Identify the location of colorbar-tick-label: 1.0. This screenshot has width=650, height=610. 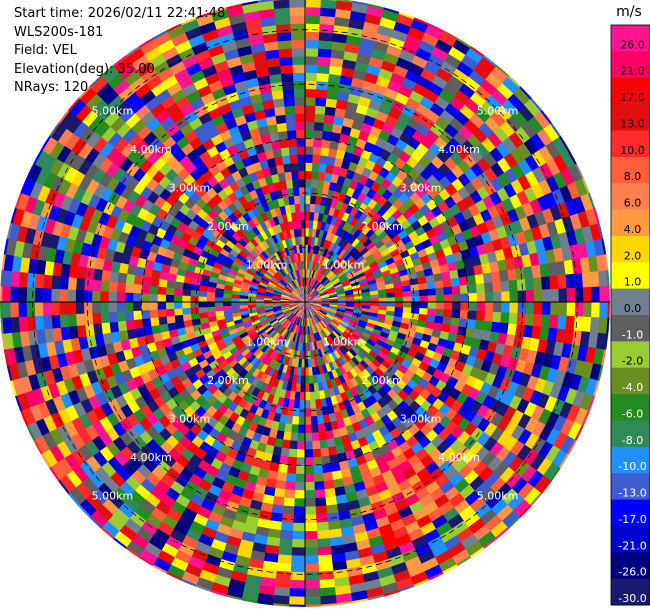
(633, 282).